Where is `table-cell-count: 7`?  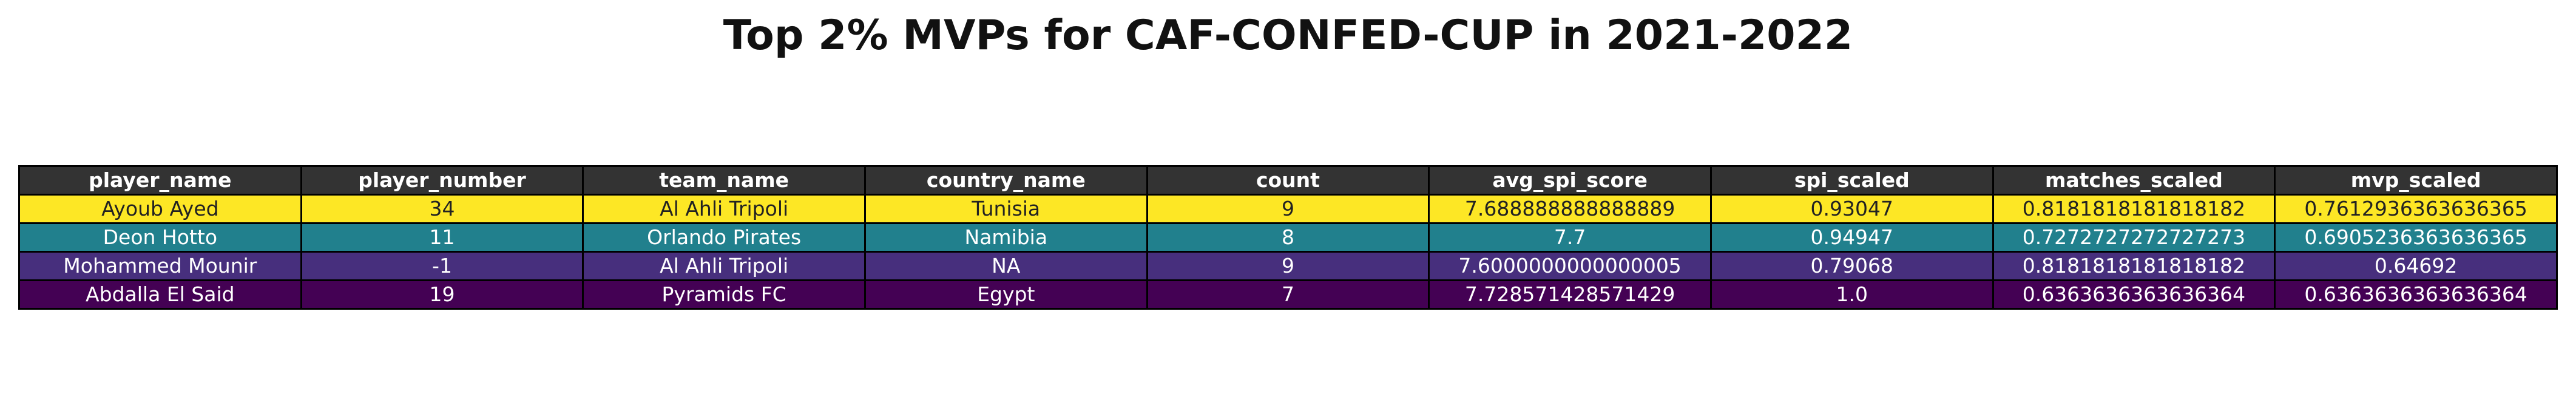 table-cell-count: 7 is located at coordinates (1288, 294).